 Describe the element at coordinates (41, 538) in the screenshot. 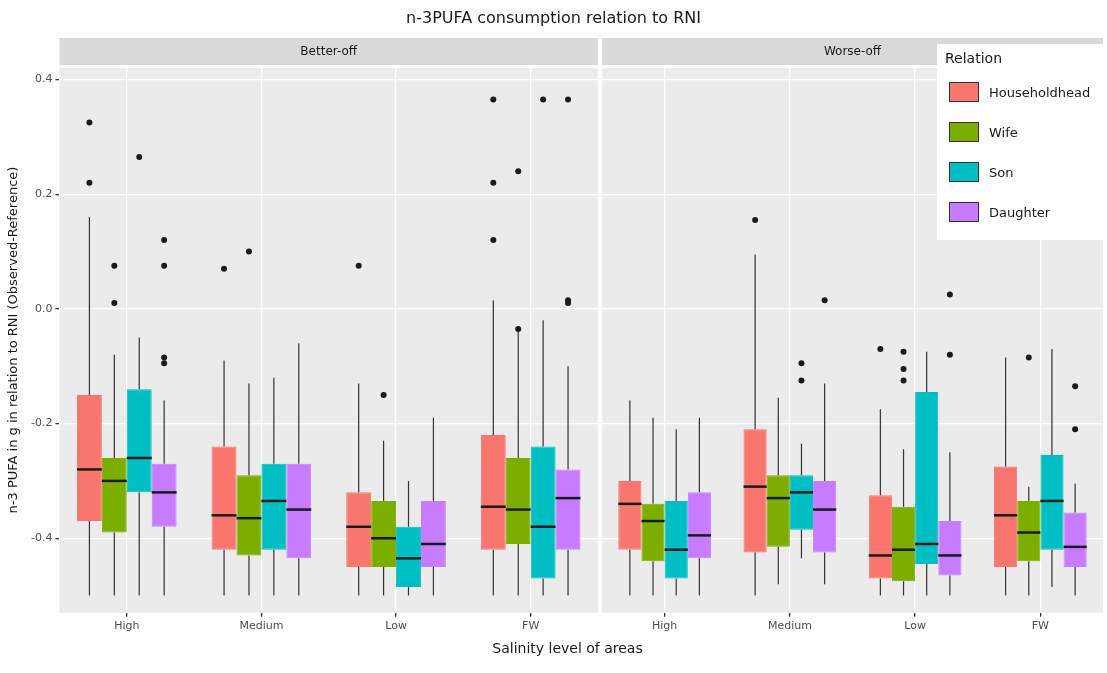

I see `y-tick-label: -0.4` at that location.